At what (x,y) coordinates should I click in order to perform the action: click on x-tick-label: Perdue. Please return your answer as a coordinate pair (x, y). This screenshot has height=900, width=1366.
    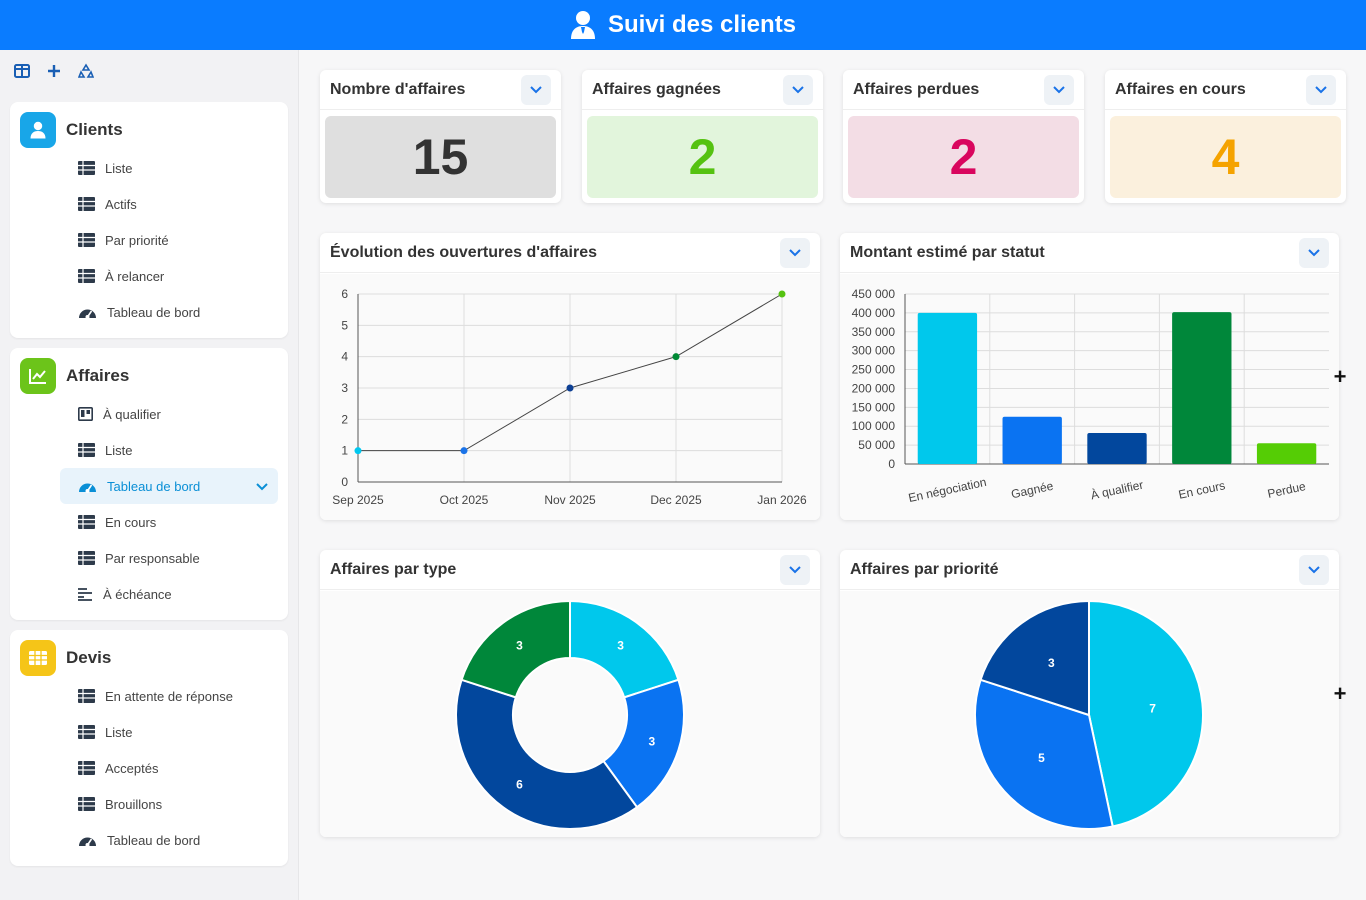
    Looking at the image, I should click on (1286, 490).